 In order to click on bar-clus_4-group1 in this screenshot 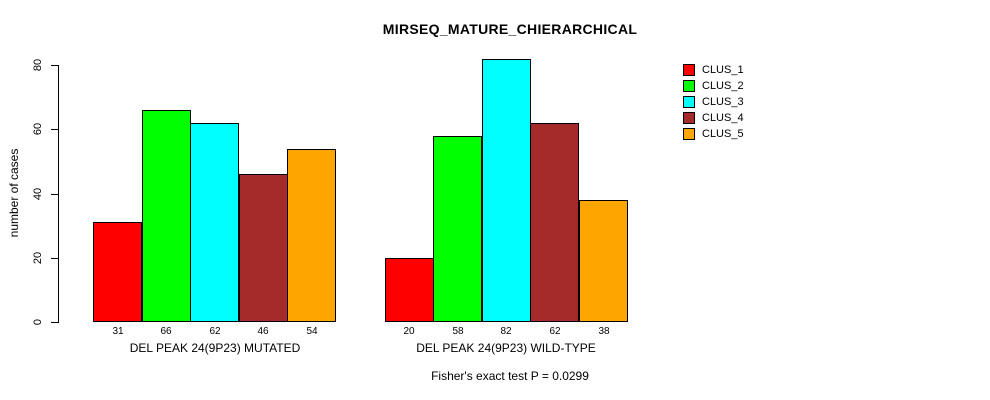, I will do `click(263, 248)`.